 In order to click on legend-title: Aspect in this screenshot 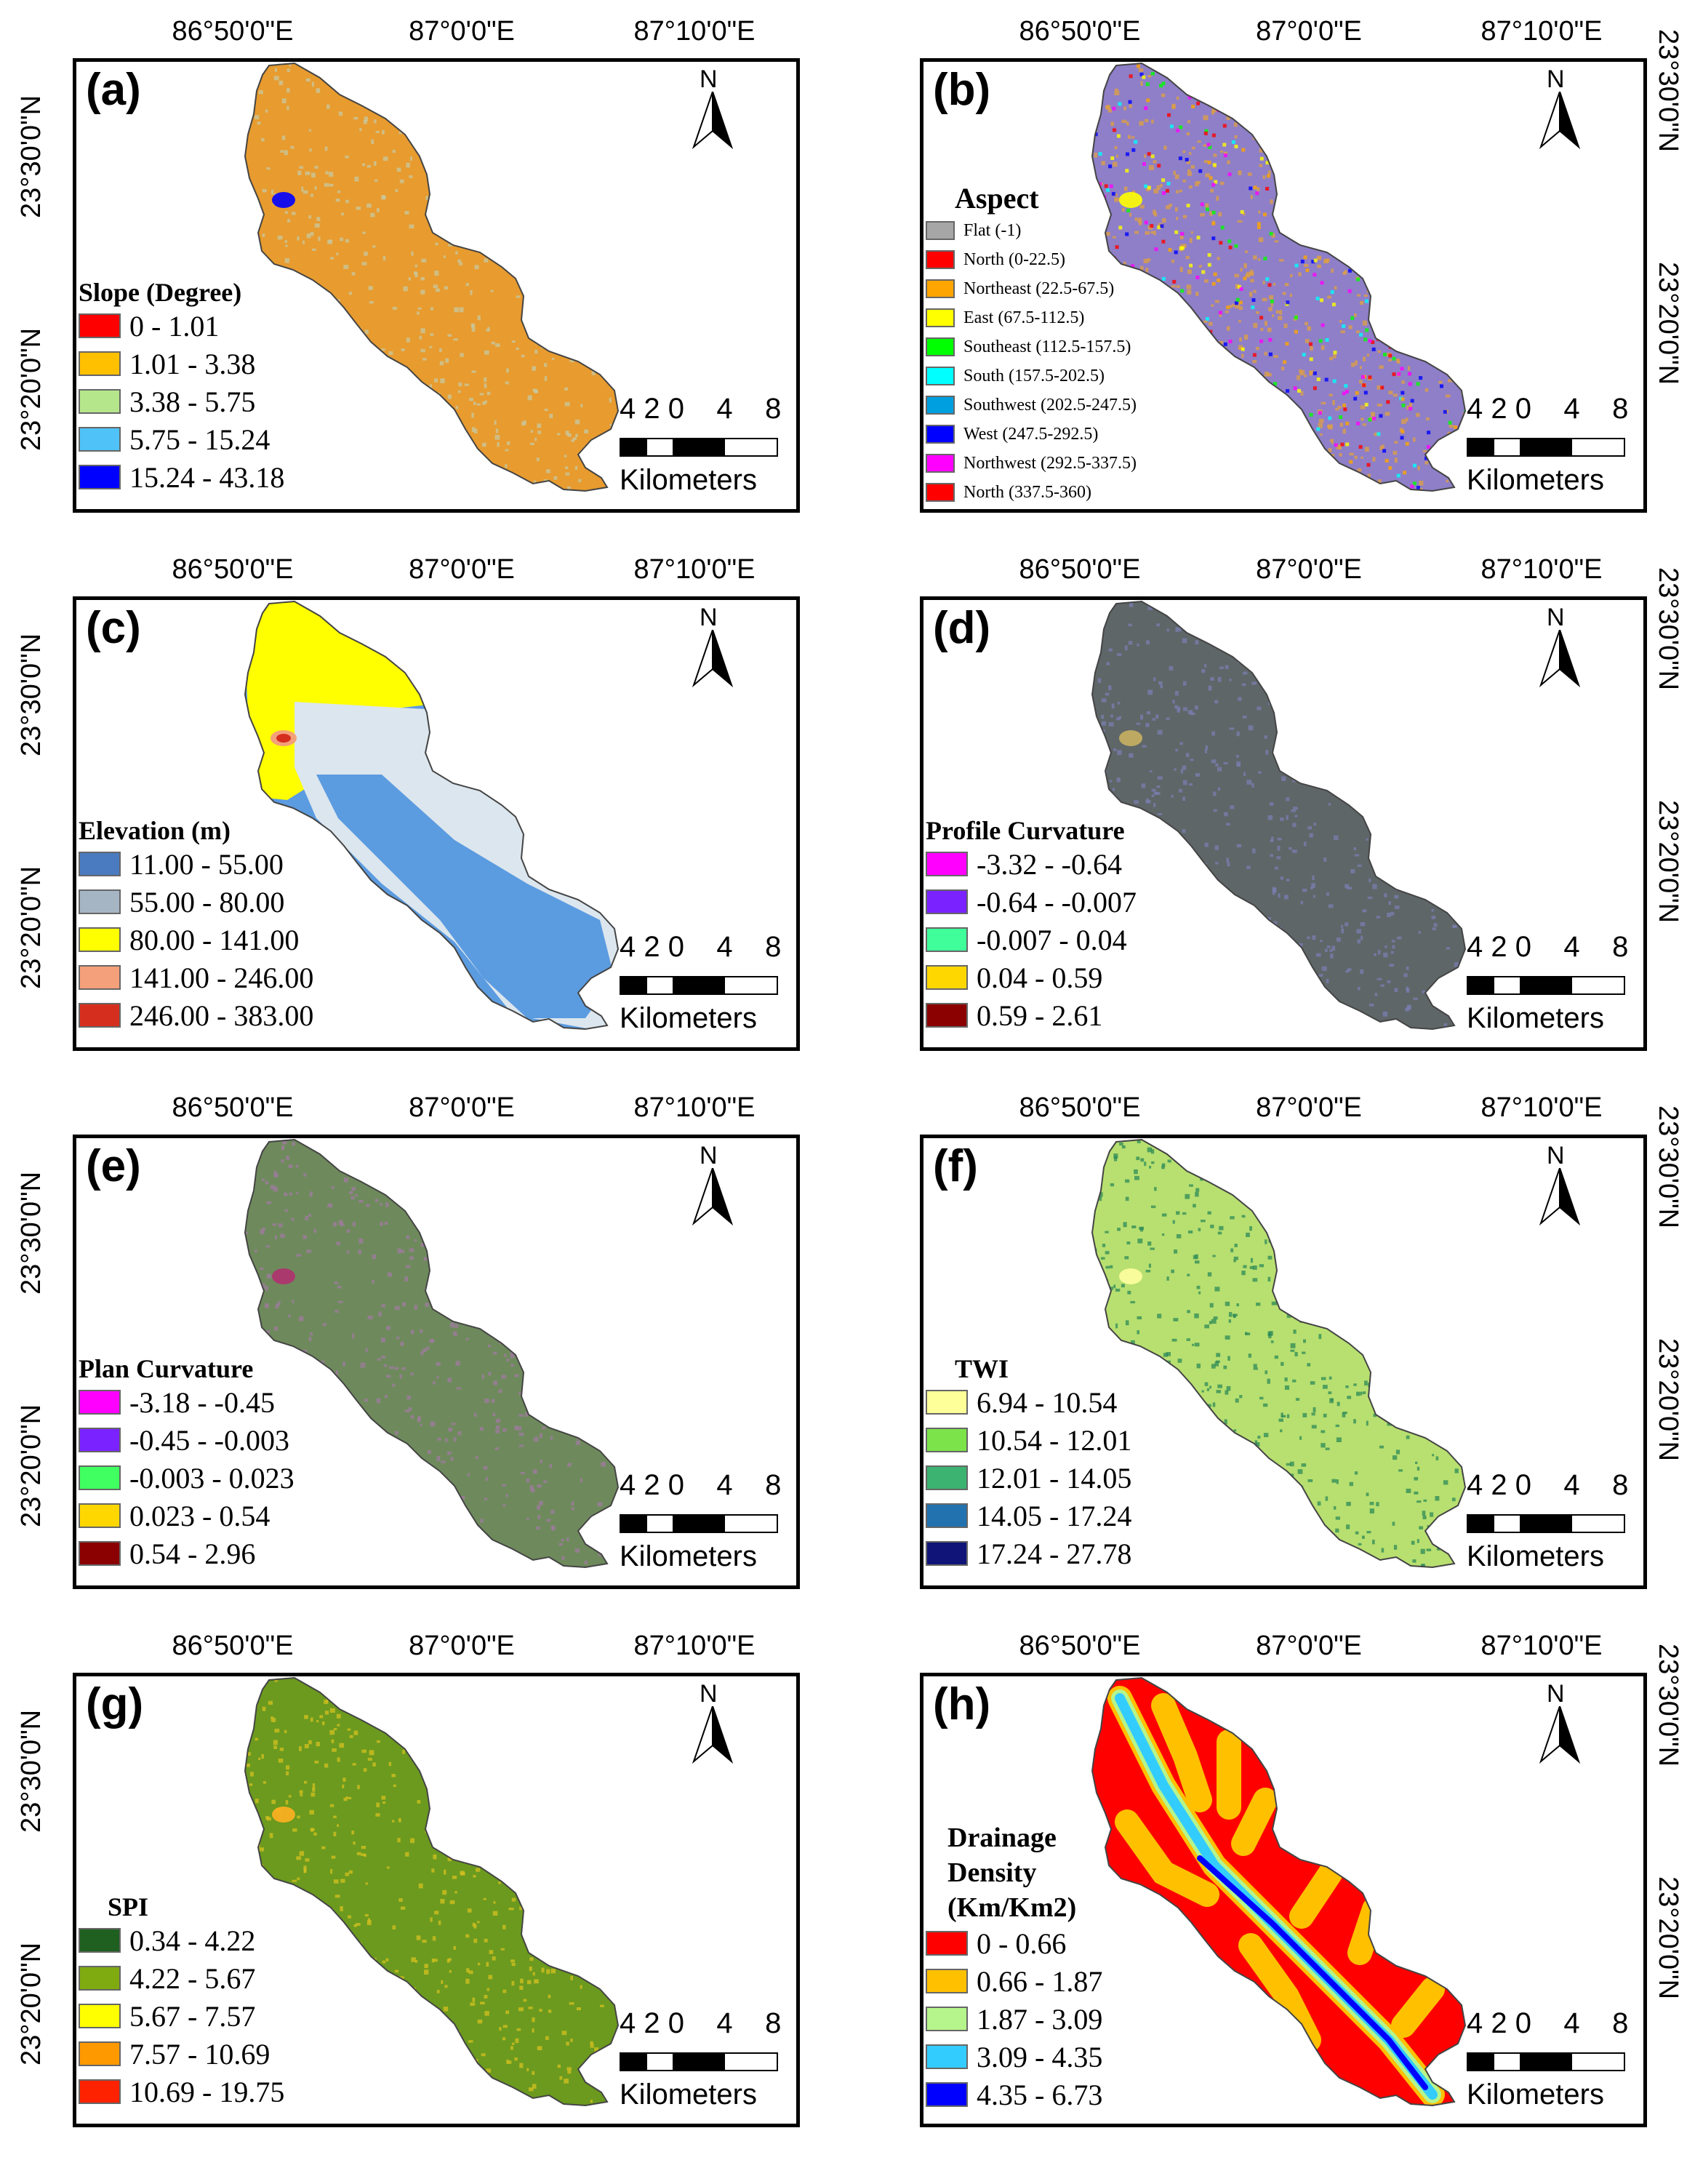, I will do `click(997, 198)`.